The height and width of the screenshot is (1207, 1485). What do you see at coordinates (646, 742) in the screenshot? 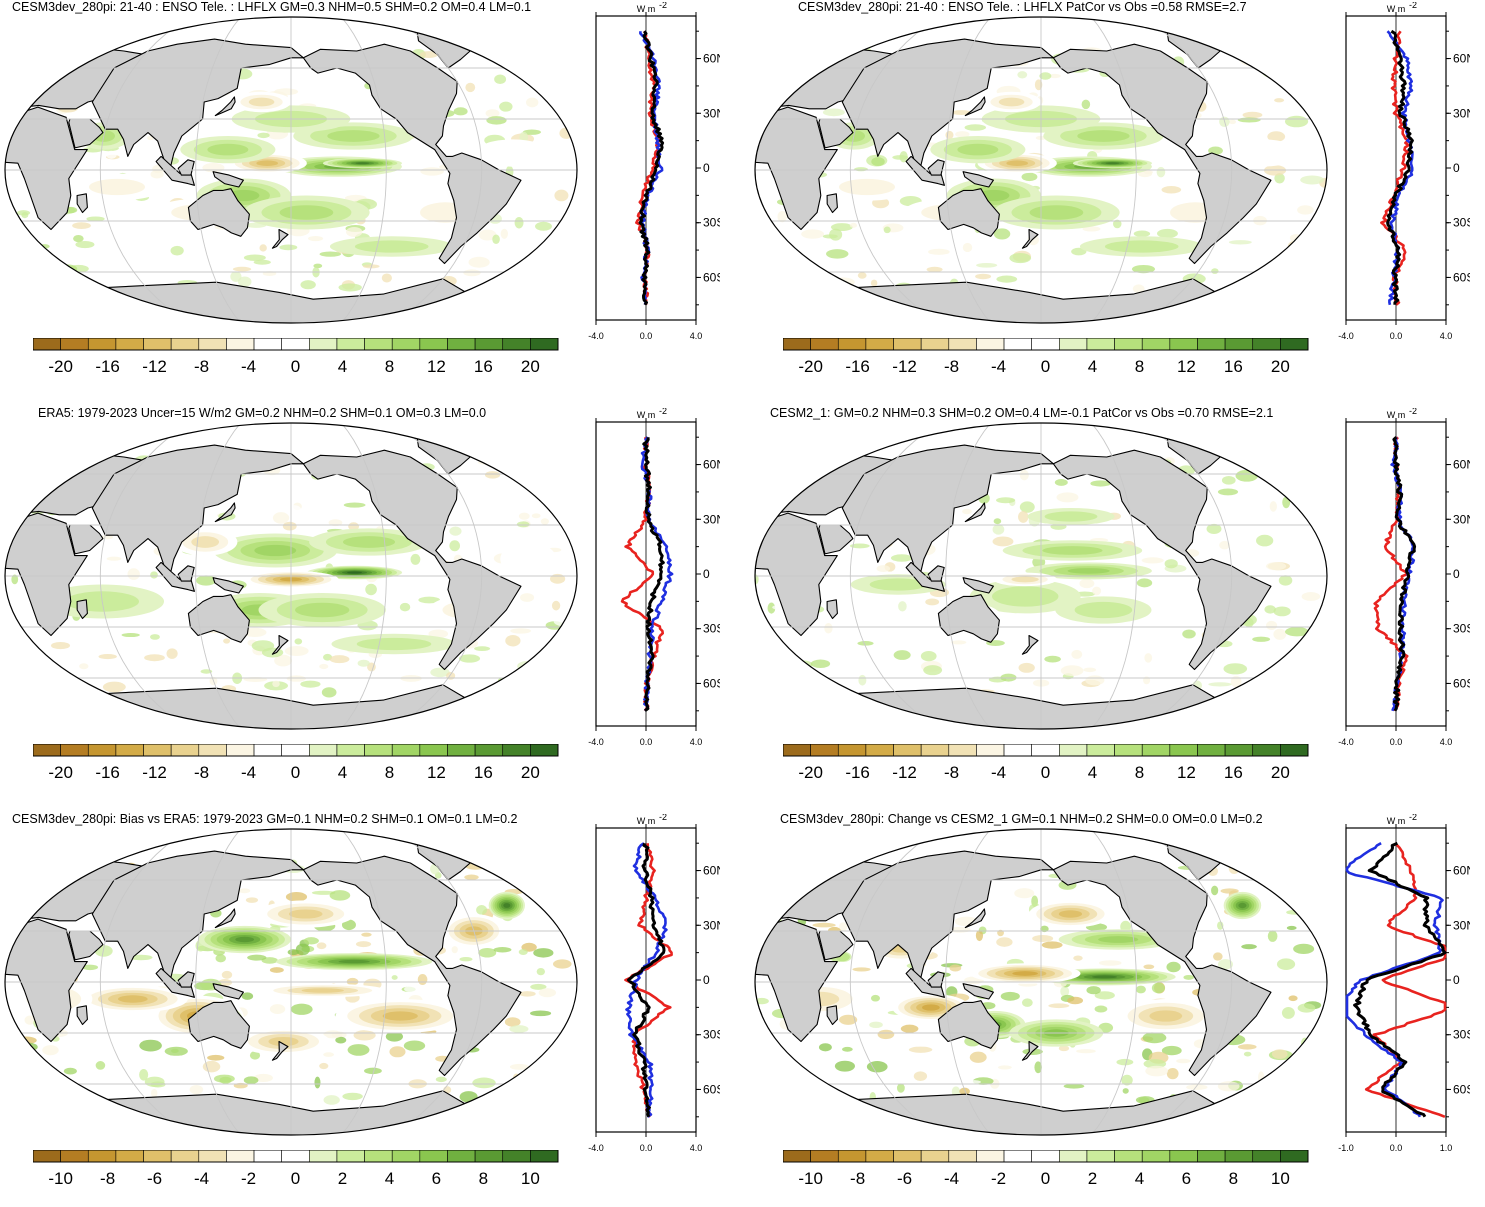
I see `x-tick-label: 0.0` at bounding box center [646, 742].